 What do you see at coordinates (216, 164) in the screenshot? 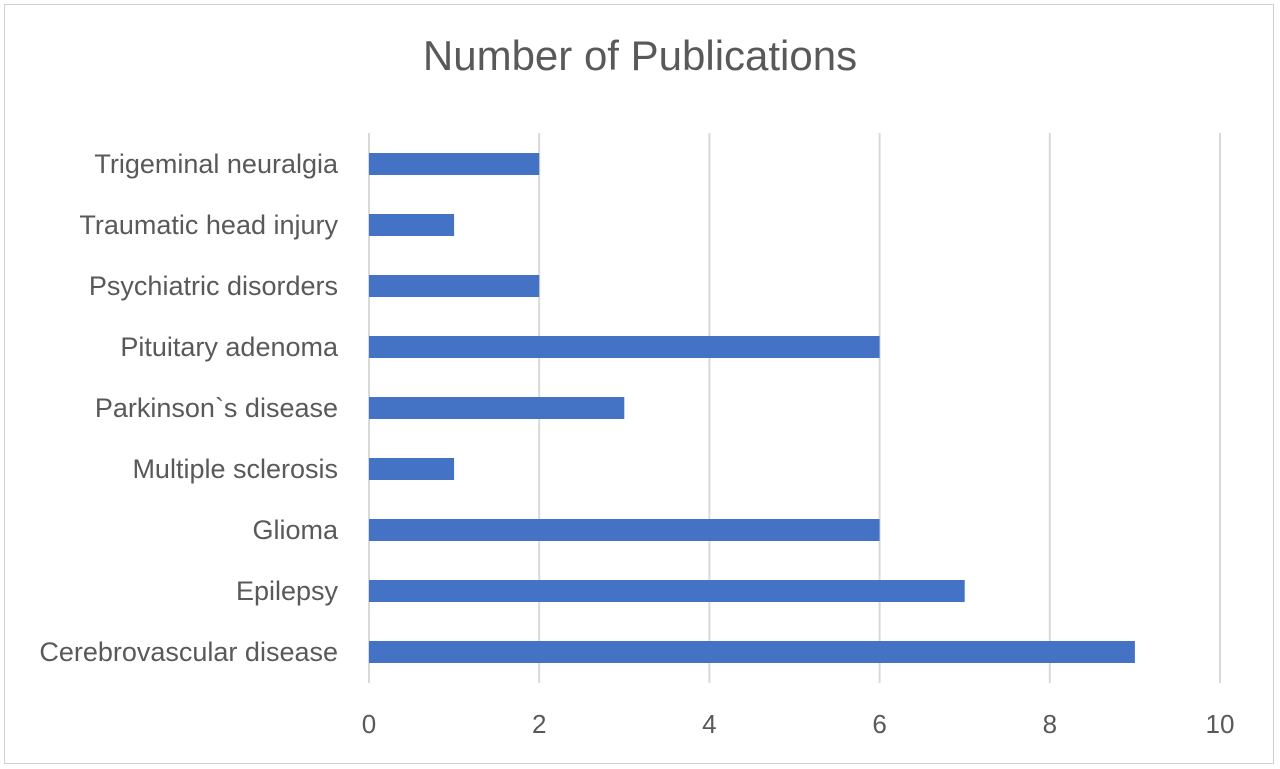
I see `category-label: Trigeminal neuralgia` at bounding box center [216, 164].